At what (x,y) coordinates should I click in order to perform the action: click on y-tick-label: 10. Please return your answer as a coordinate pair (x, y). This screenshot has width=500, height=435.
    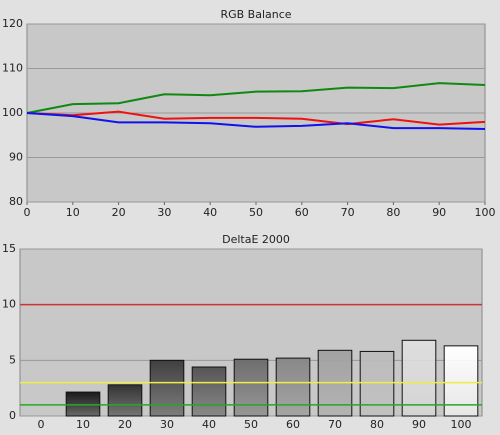
    Looking at the image, I should click on (9, 304).